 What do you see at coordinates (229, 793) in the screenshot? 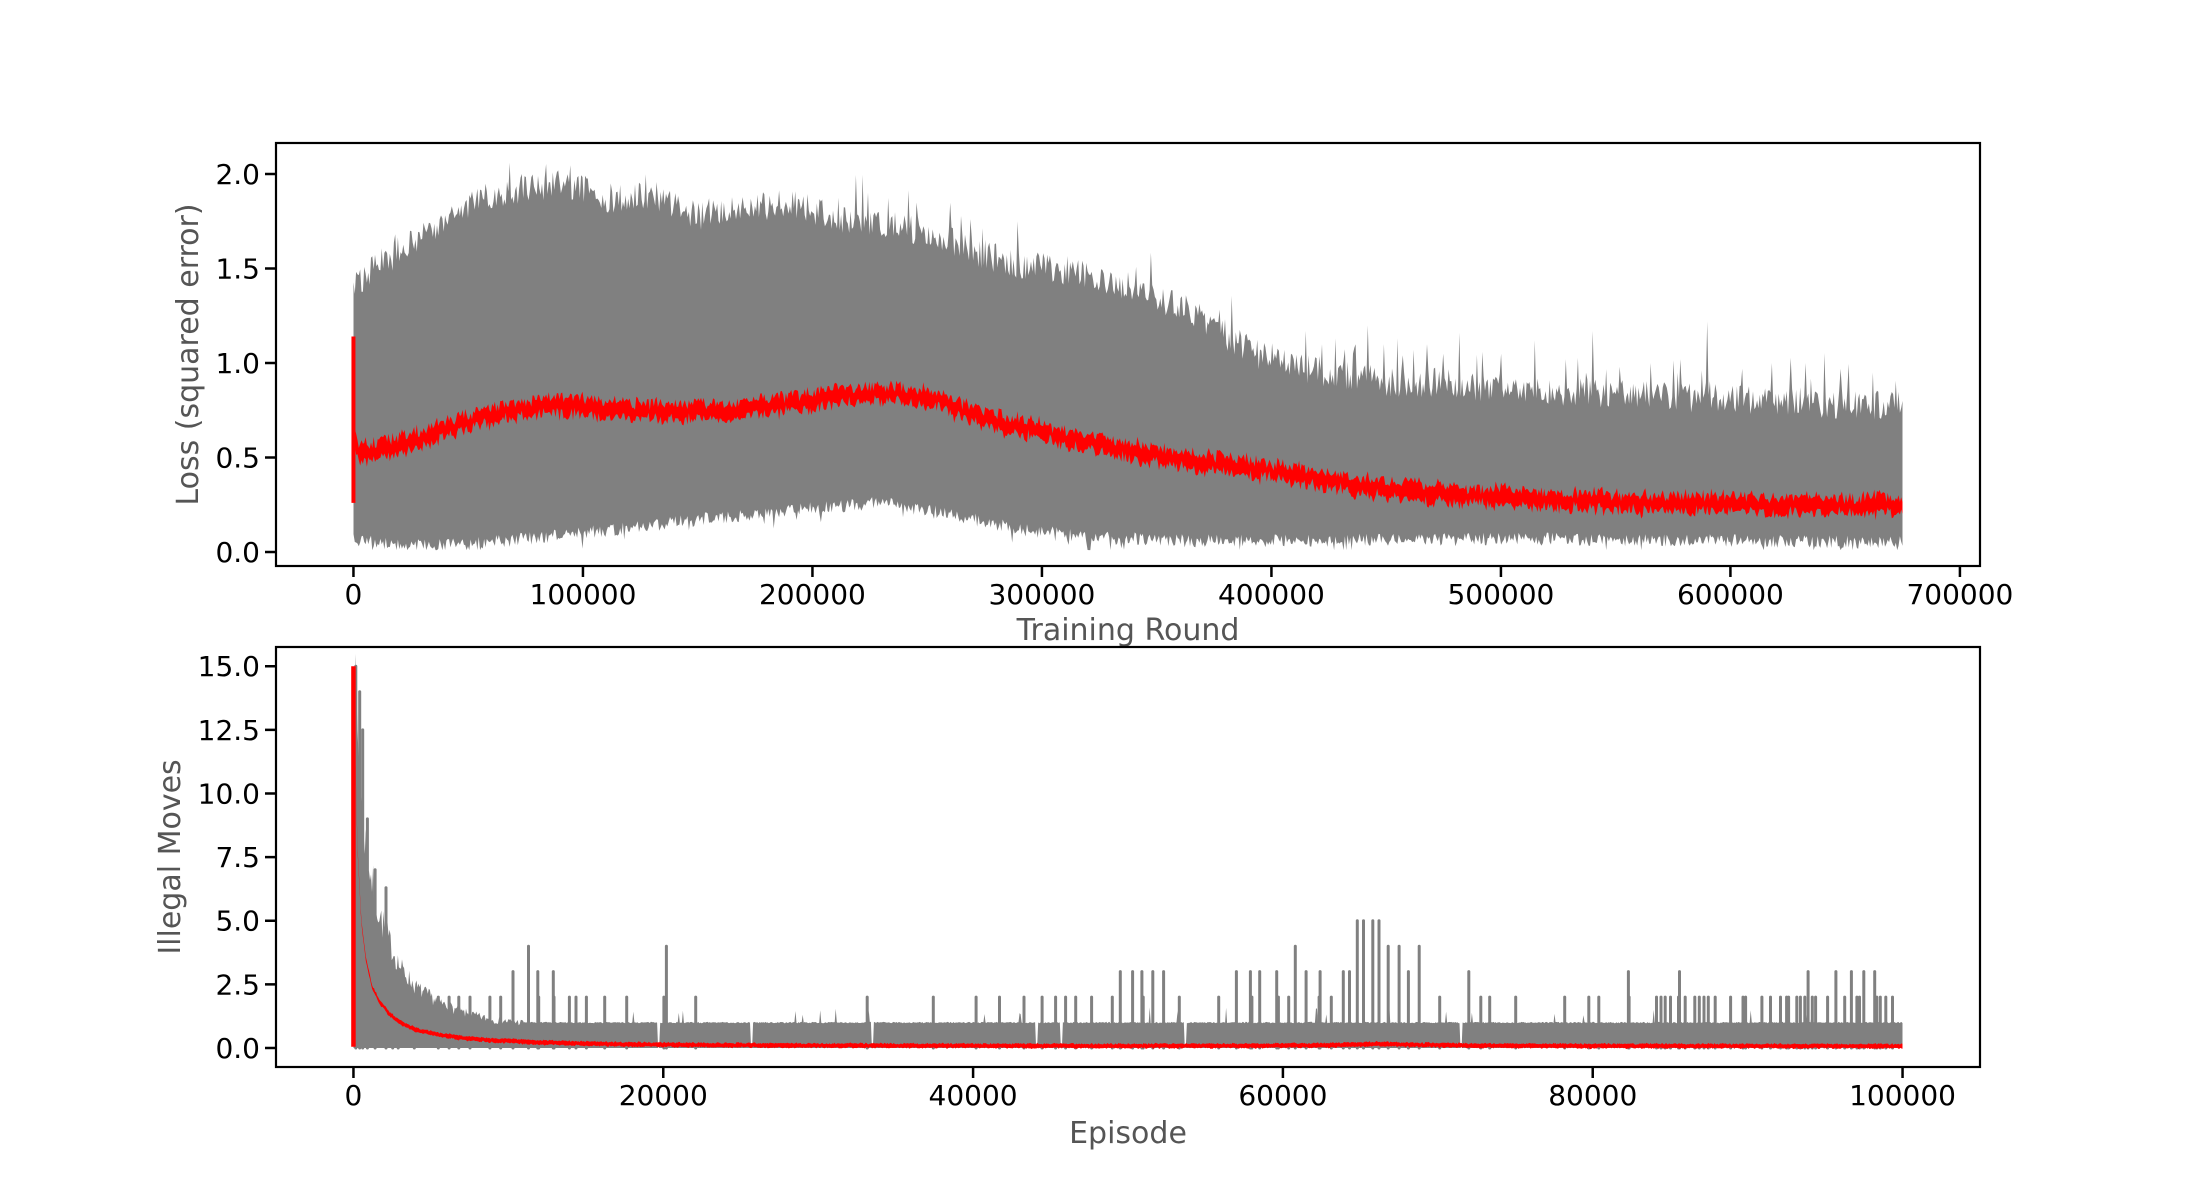
I see `y-tick-label: 10.0` at bounding box center [229, 793].